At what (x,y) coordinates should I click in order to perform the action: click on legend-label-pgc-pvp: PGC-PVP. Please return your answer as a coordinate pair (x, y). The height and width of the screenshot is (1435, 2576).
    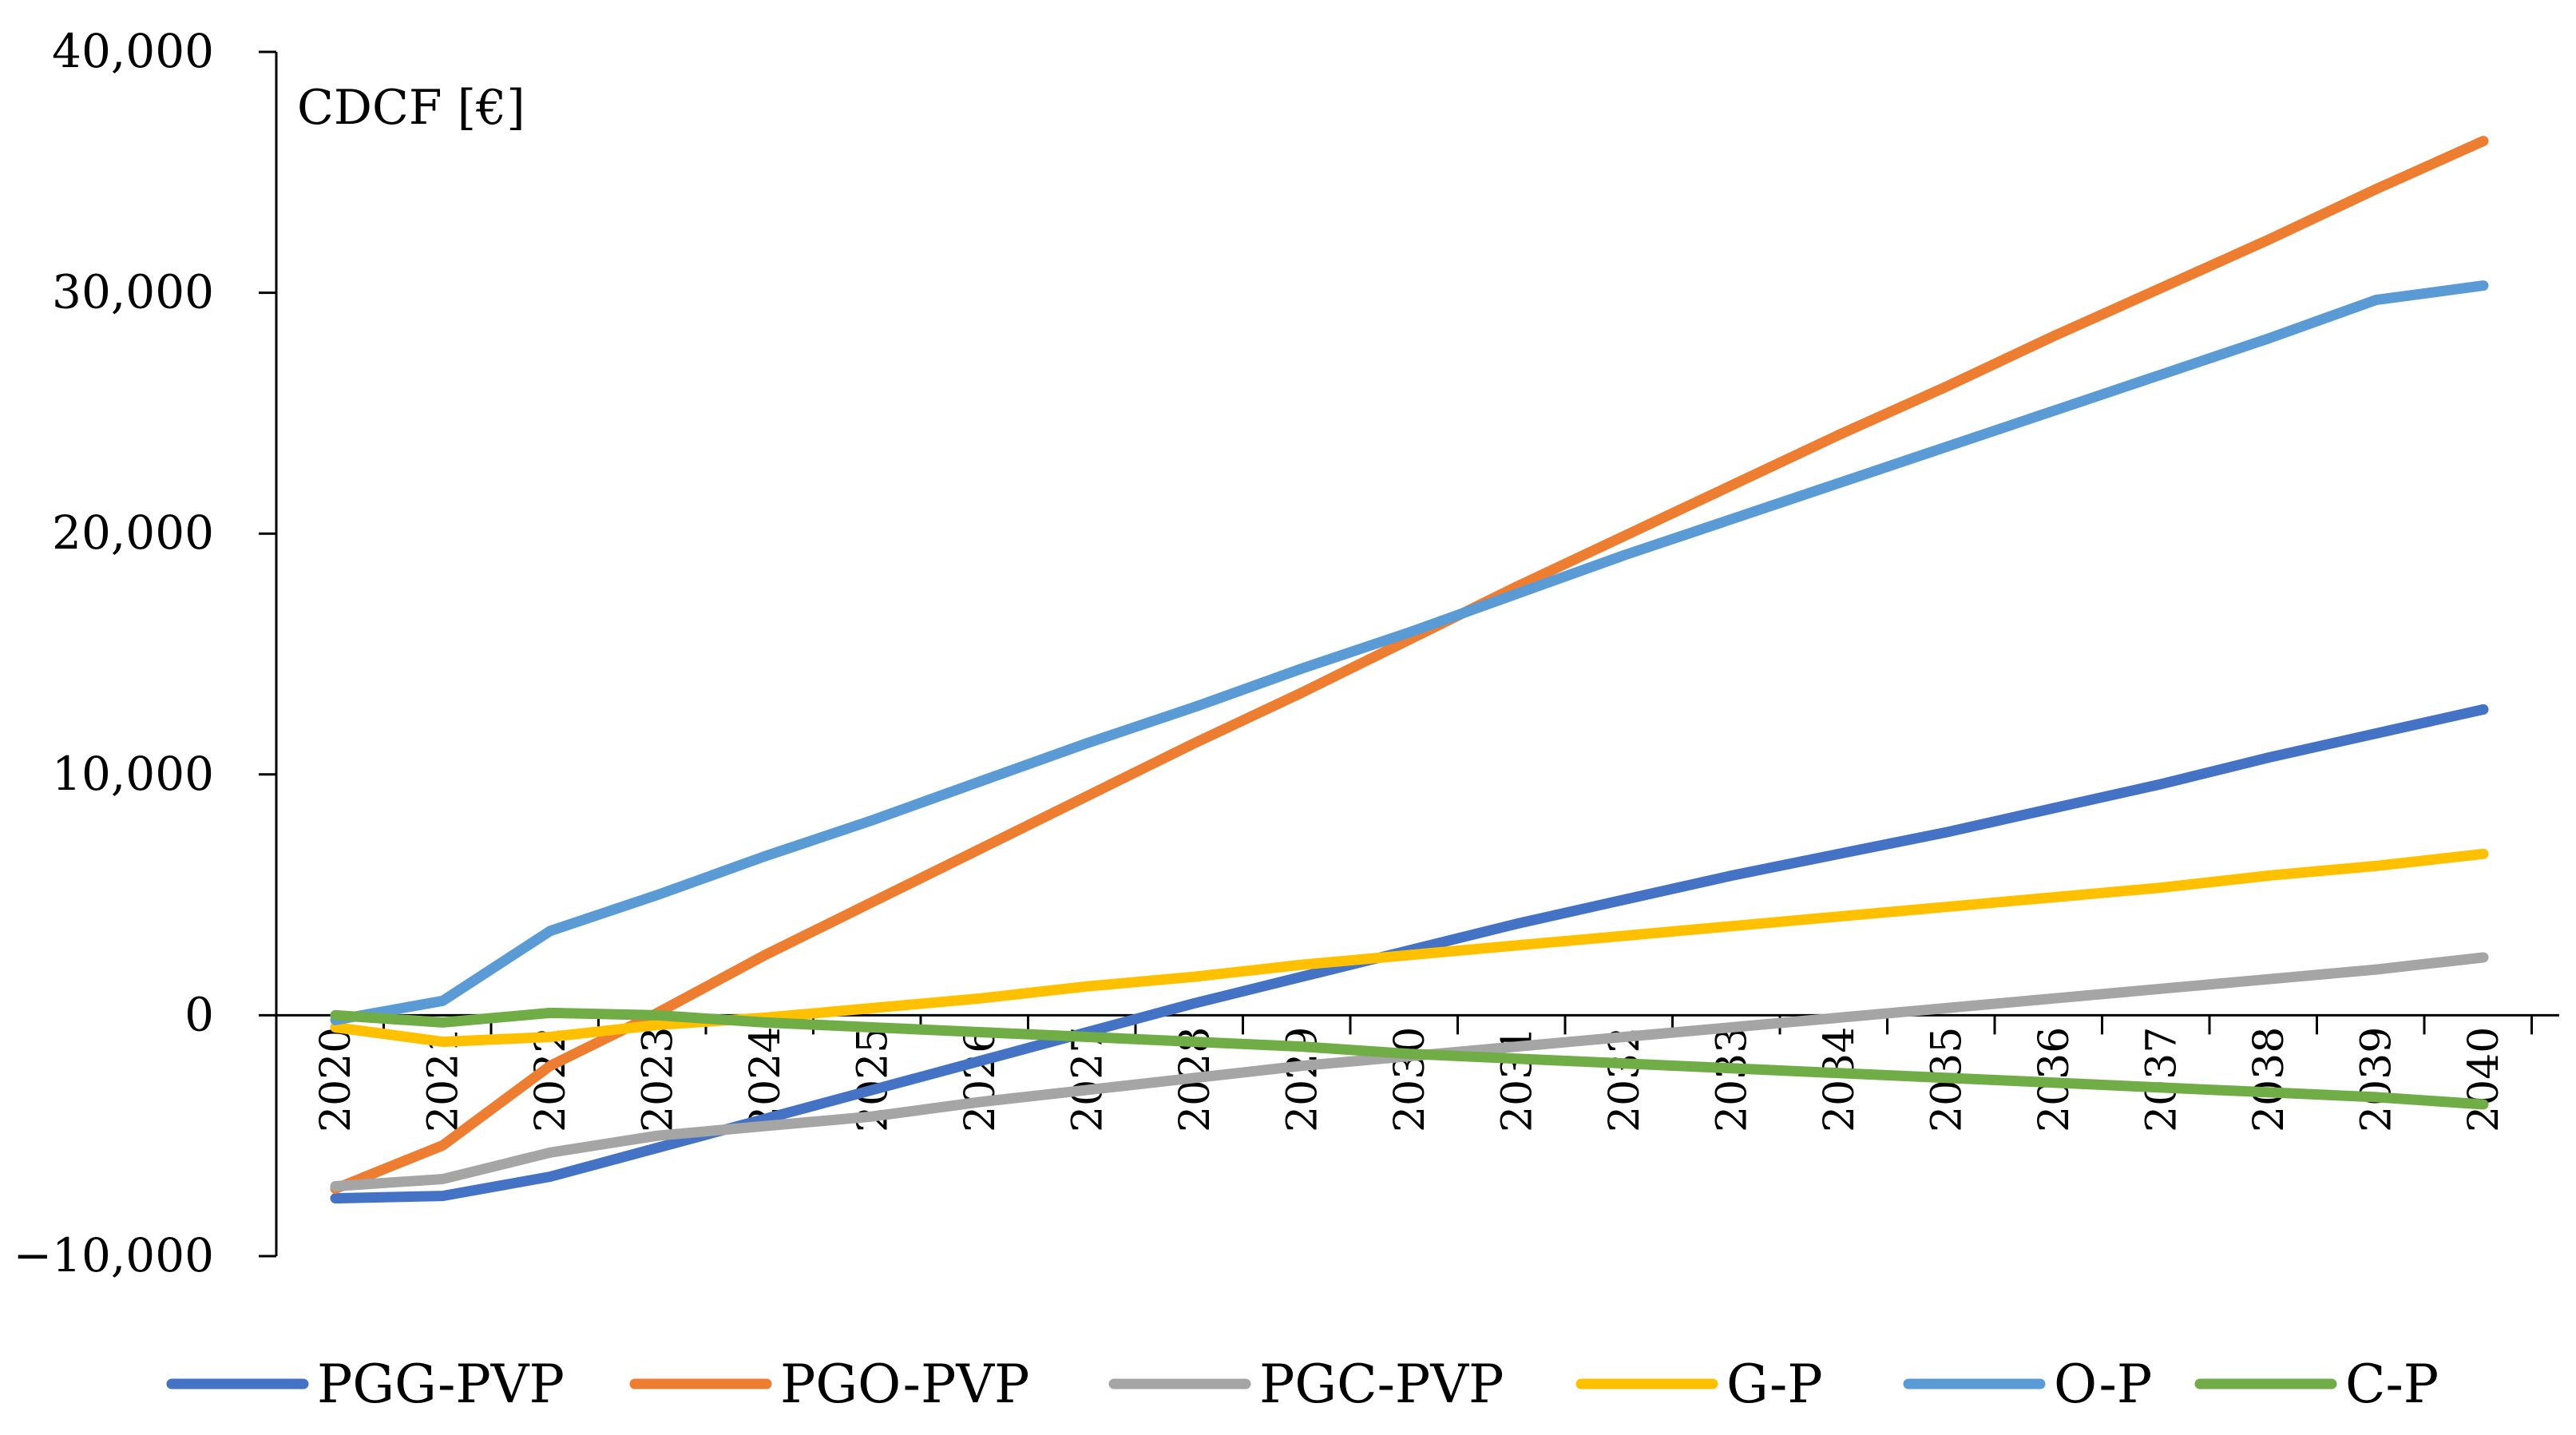
    Looking at the image, I should click on (1381, 1384).